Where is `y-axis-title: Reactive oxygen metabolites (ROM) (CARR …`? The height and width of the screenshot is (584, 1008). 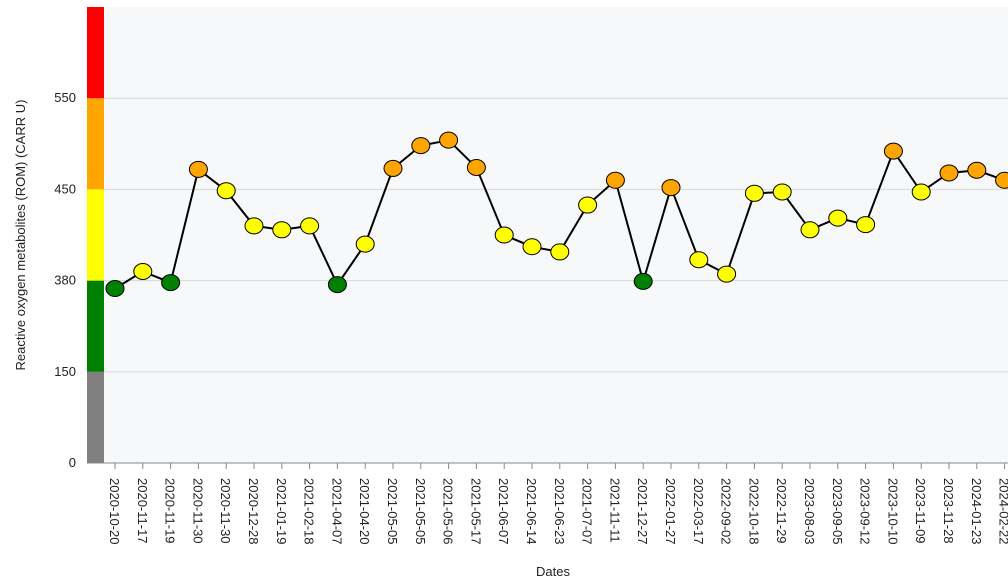
y-axis-title: Reactive oxygen metabolites (ROM) (CARR … is located at coordinates (20, 235).